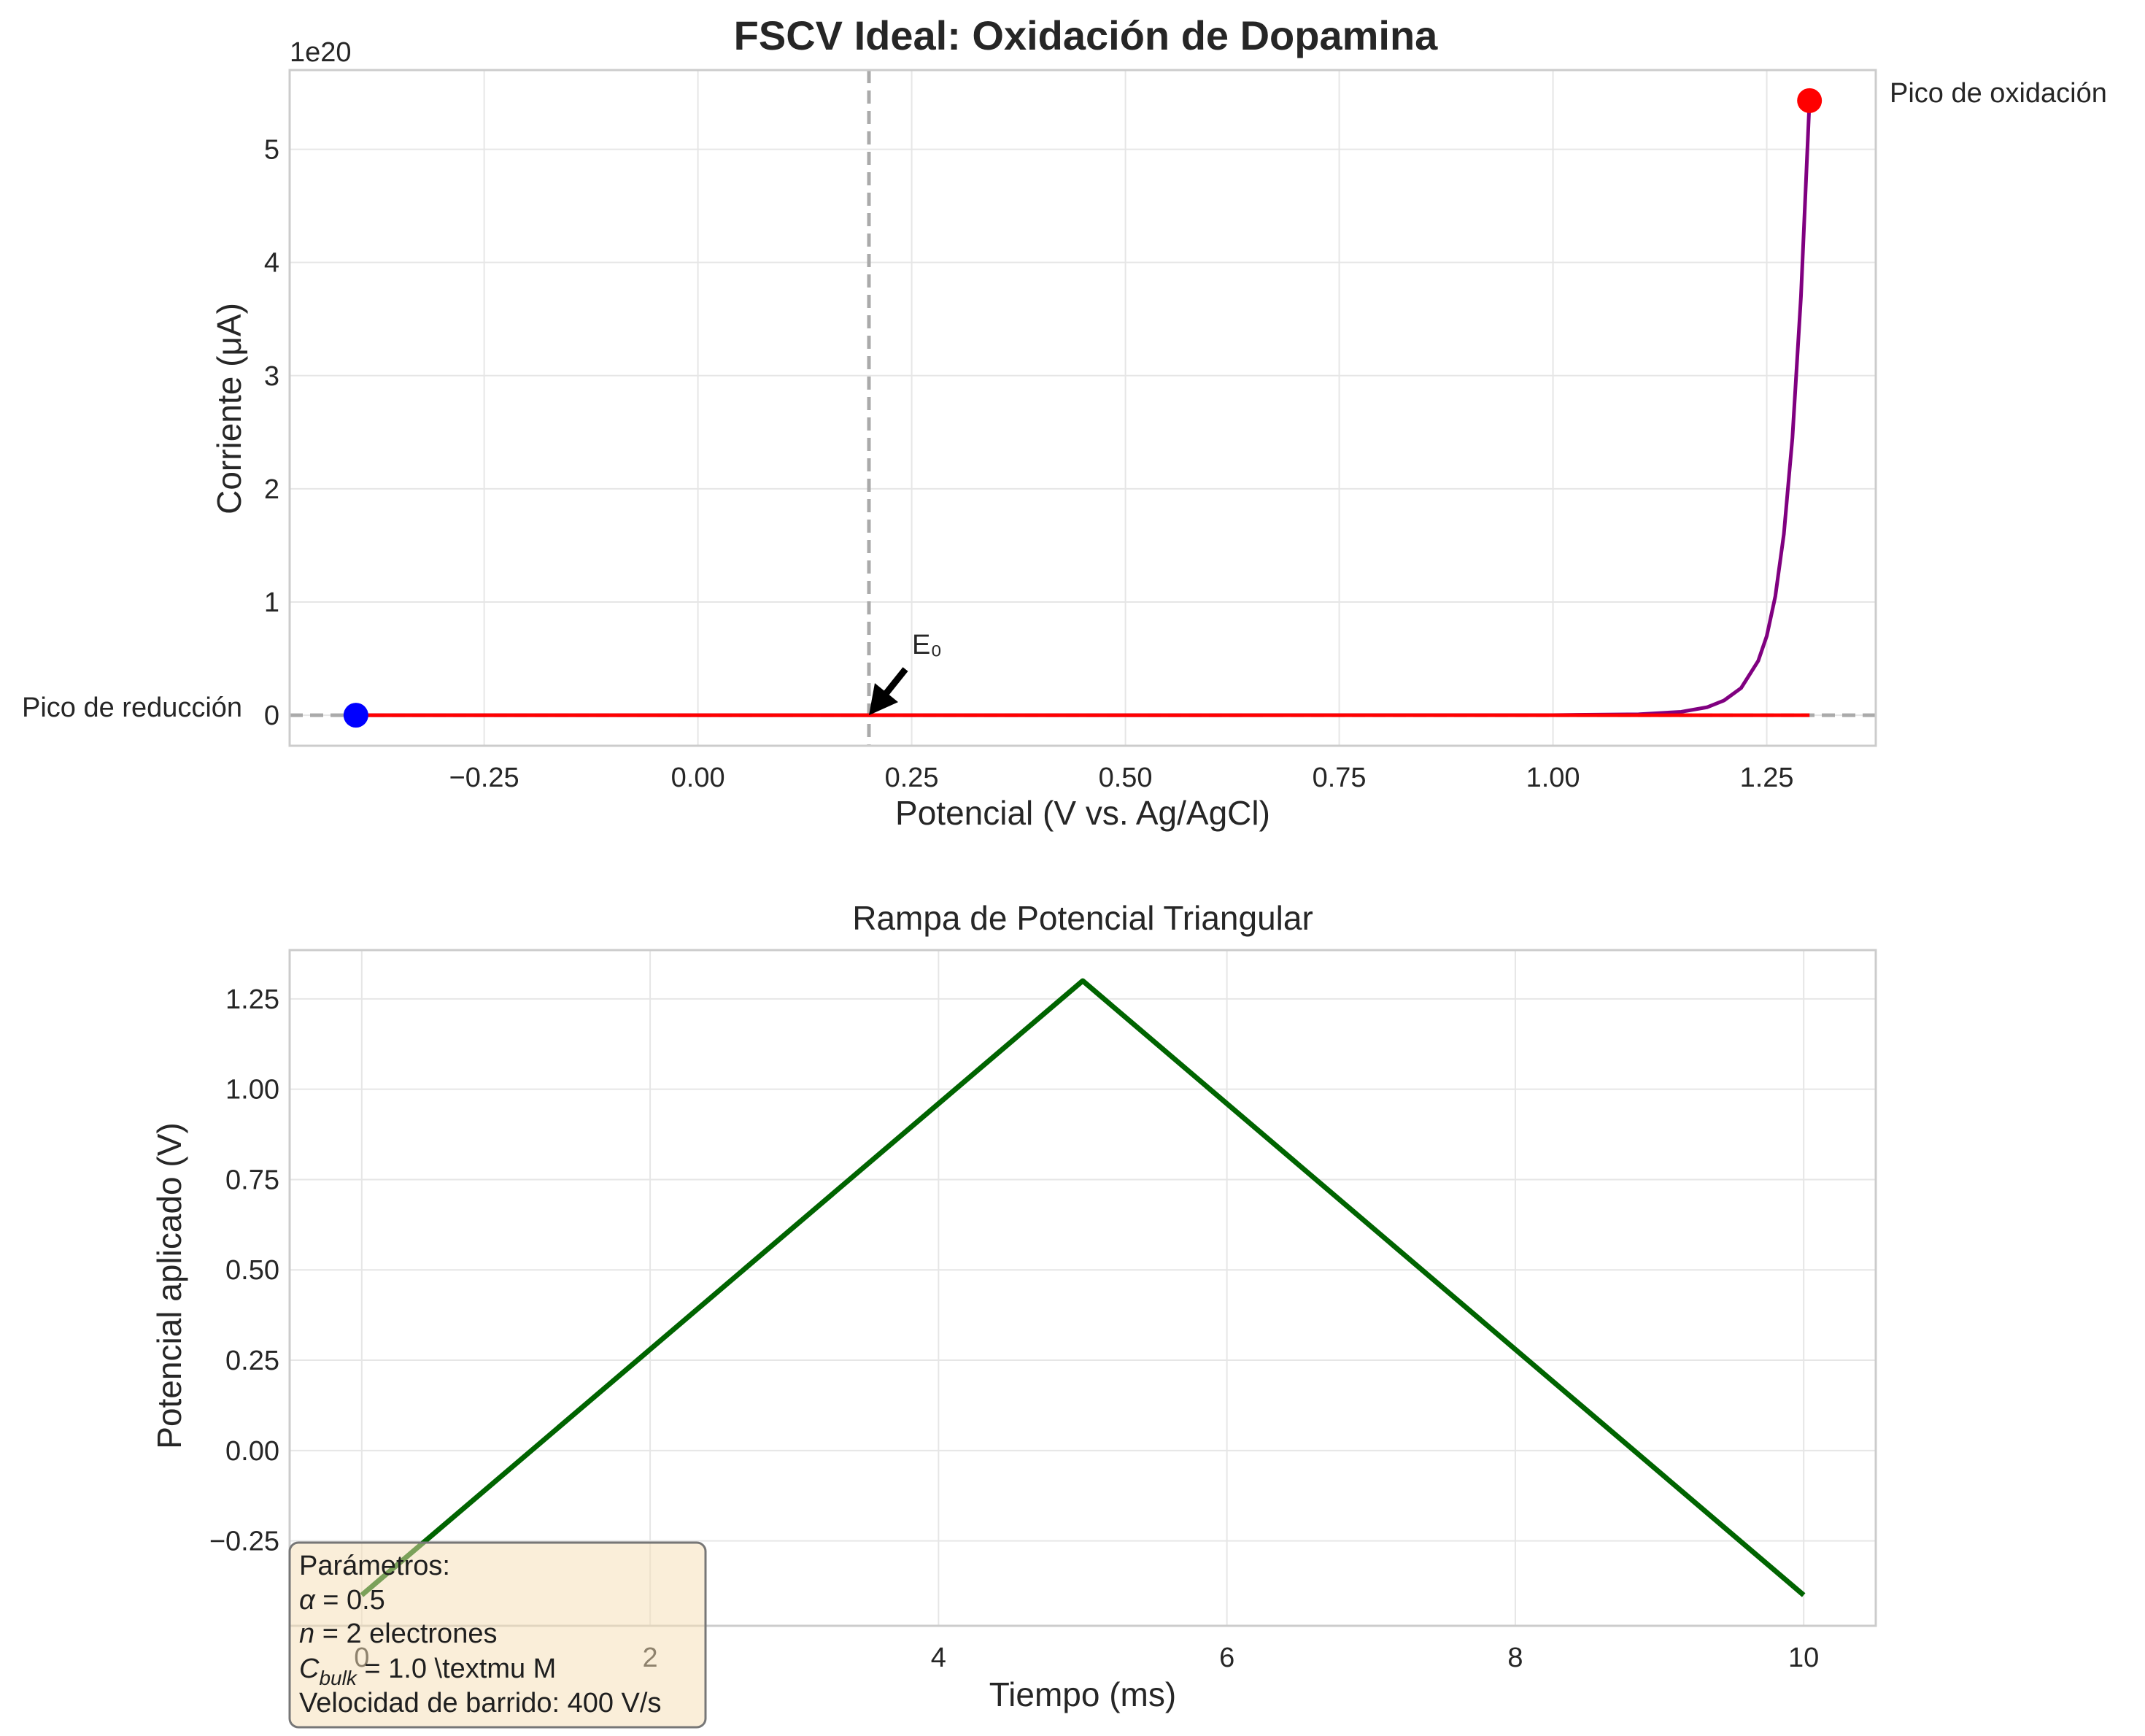  I want to click on y-tick-label: 0, so click(271, 716).